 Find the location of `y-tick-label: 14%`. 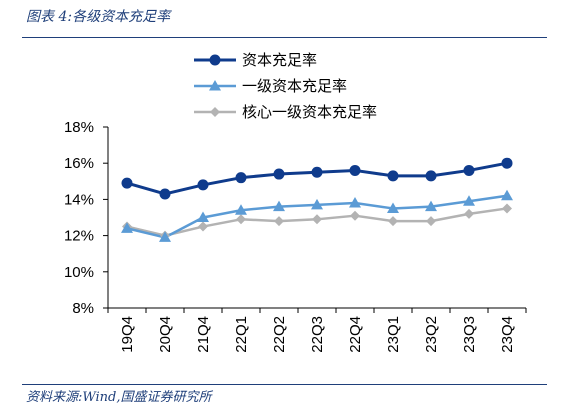

y-tick-label: 14% is located at coordinates (79, 199).